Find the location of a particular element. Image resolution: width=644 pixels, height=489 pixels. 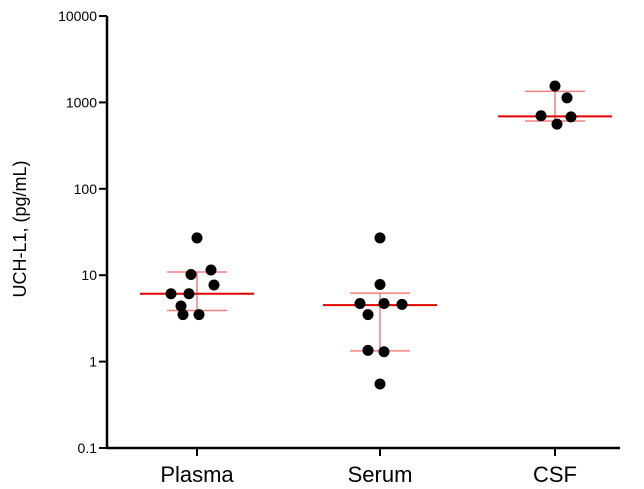

y-tick-label: 10000 is located at coordinates (77, 16).